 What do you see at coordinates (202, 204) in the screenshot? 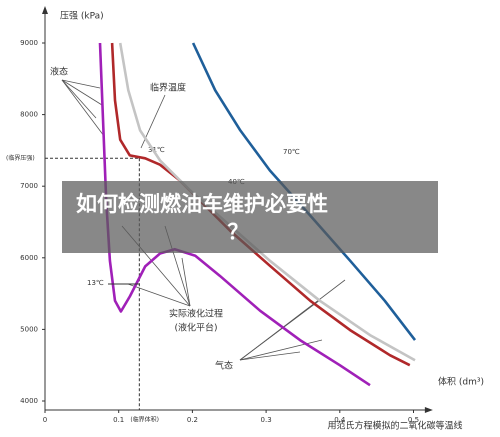
I see `banner-text: 如何检测燃油车维护必要性` at bounding box center [202, 204].